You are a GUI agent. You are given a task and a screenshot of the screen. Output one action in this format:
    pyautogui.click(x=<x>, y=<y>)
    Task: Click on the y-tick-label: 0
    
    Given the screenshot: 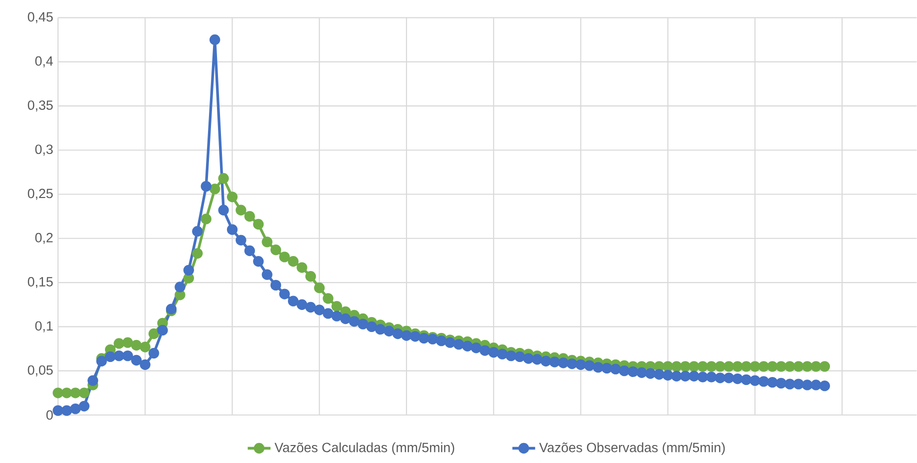 What is the action you would take?
    pyautogui.click(x=49, y=415)
    